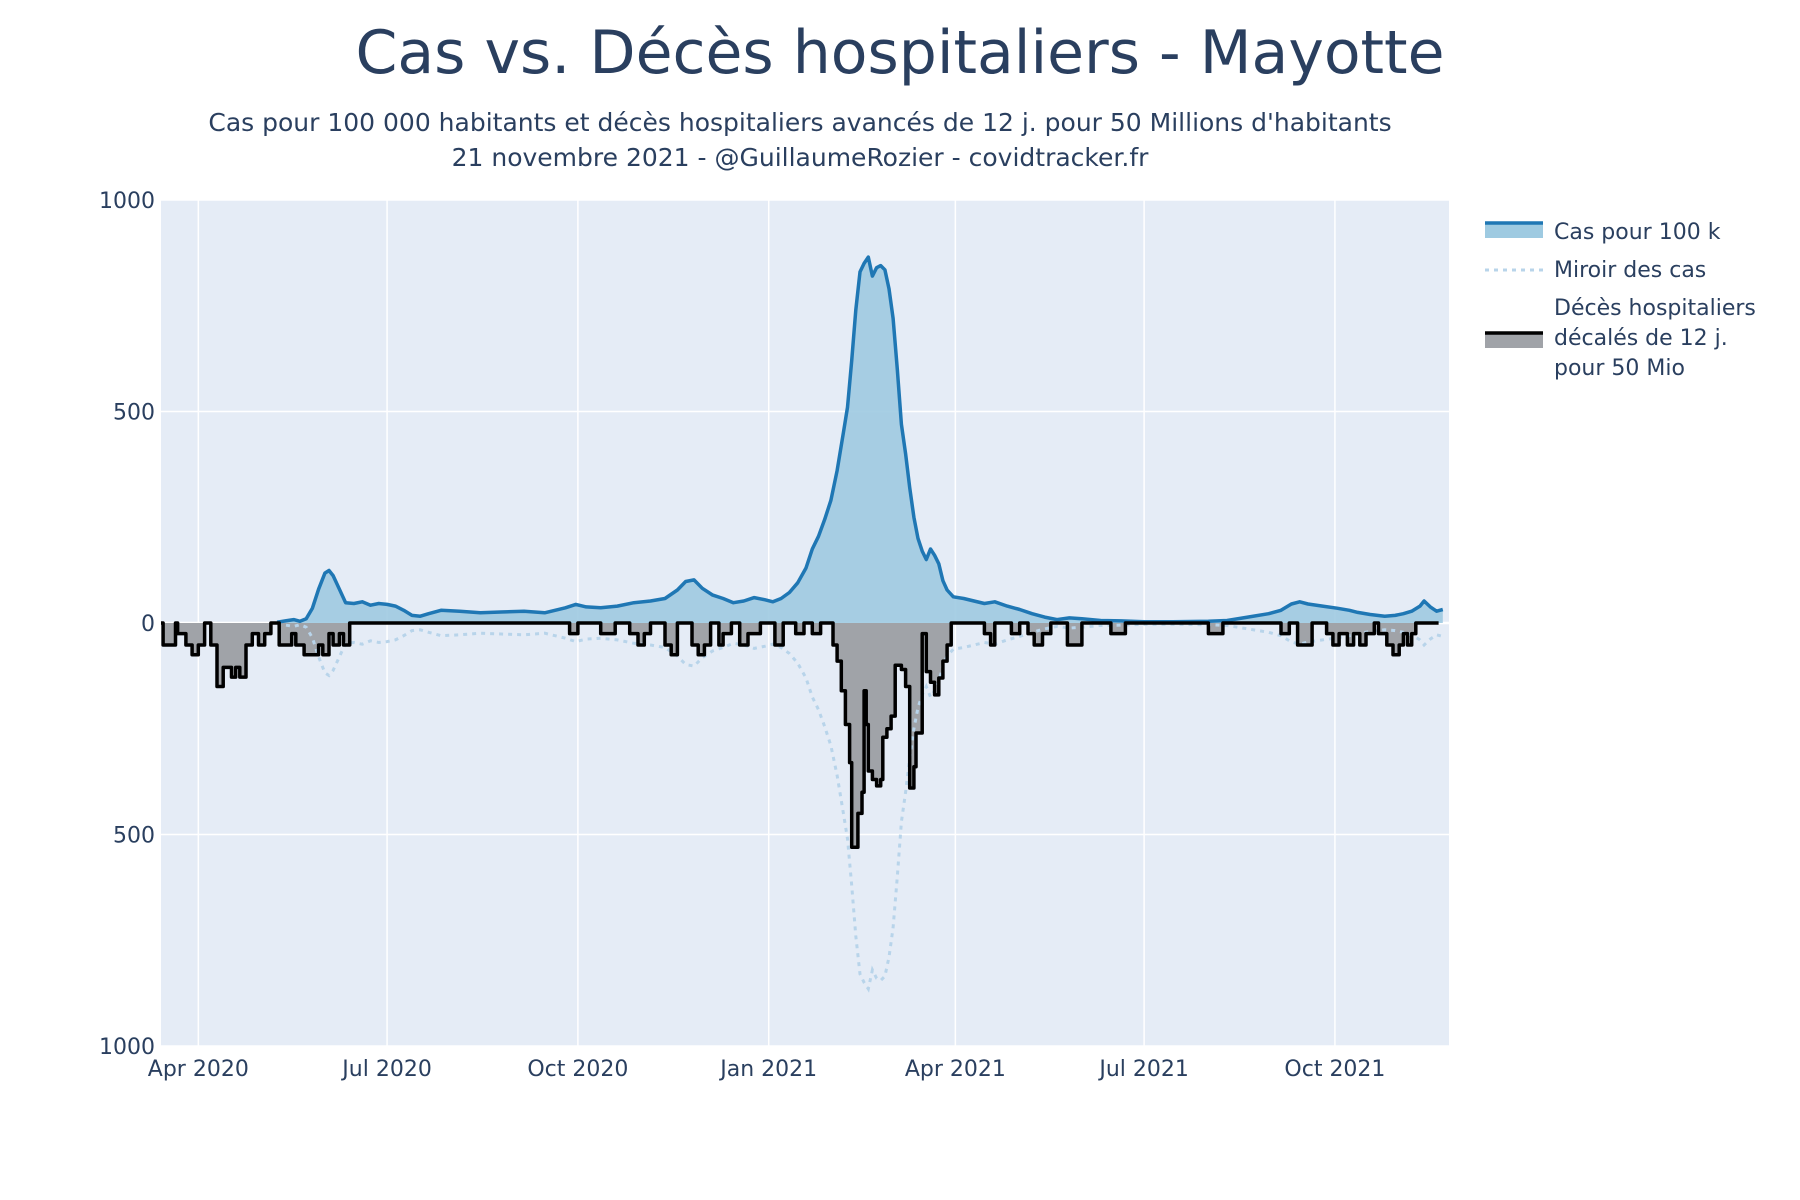  I want to click on legend-label-cases: Cas pour 100 k, so click(1637, 232).